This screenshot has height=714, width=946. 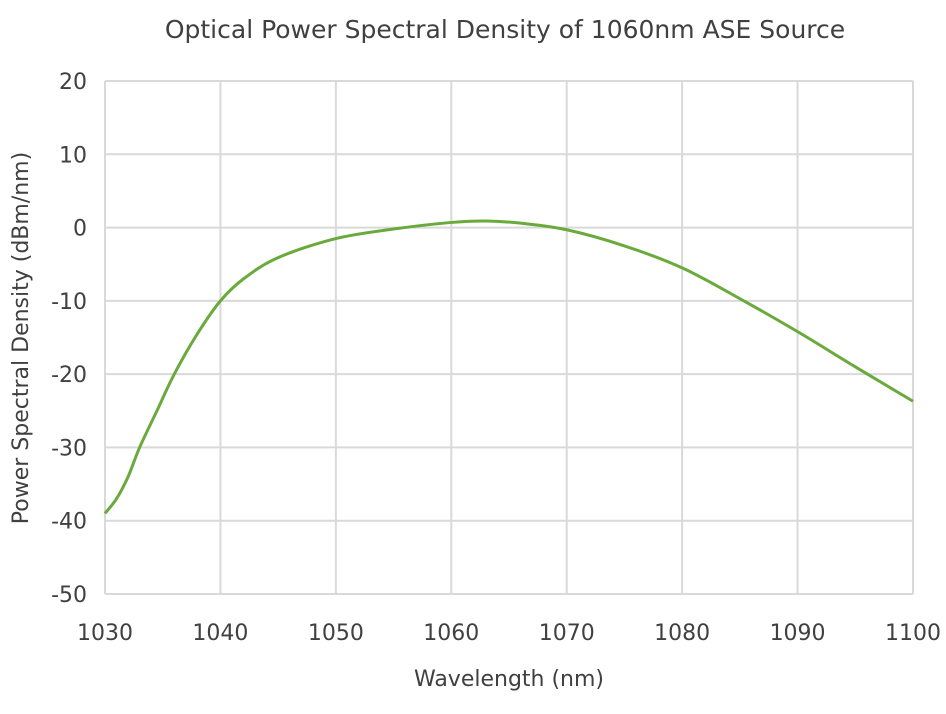 I want to click on x-tick-label: 1040, so click(x=220, y=633).